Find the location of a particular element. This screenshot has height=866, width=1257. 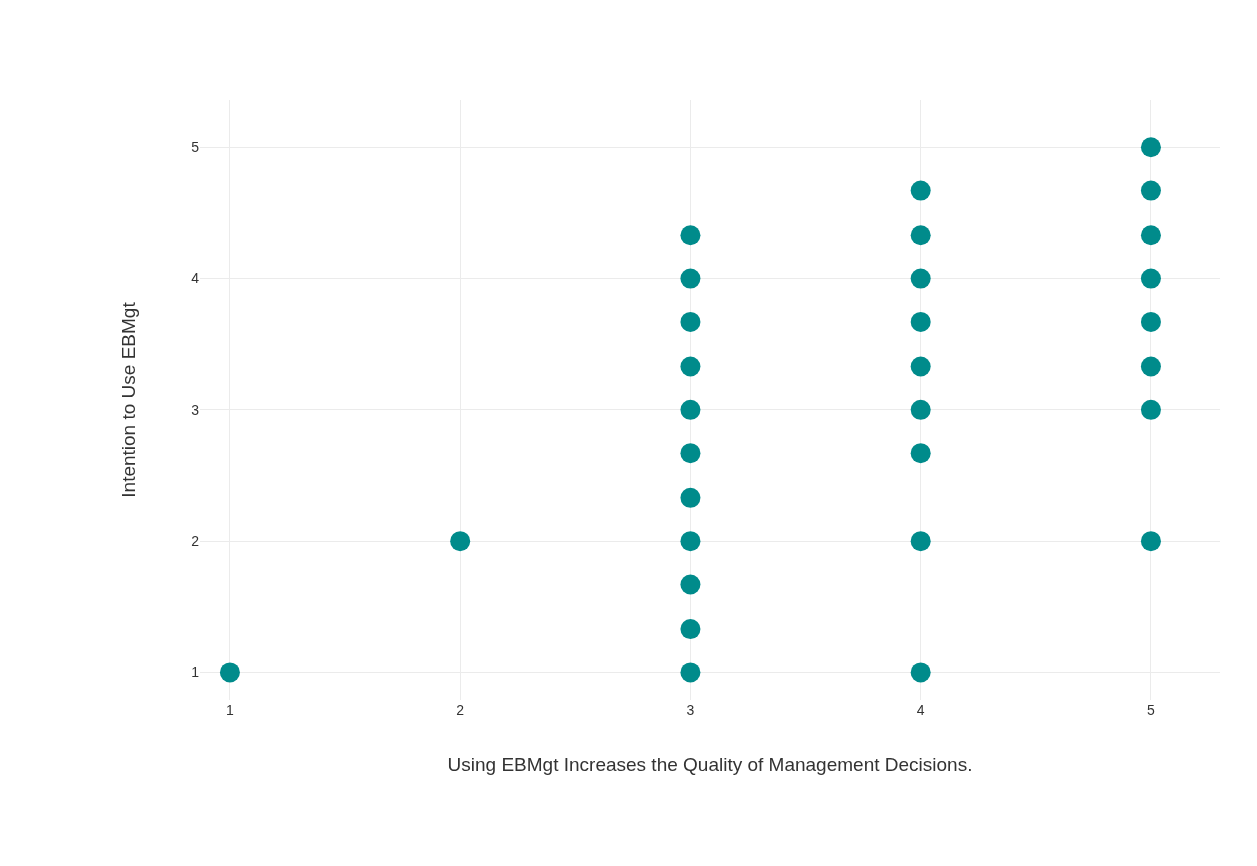

y-tick-label: 5 is located at coordinates (195, 147).